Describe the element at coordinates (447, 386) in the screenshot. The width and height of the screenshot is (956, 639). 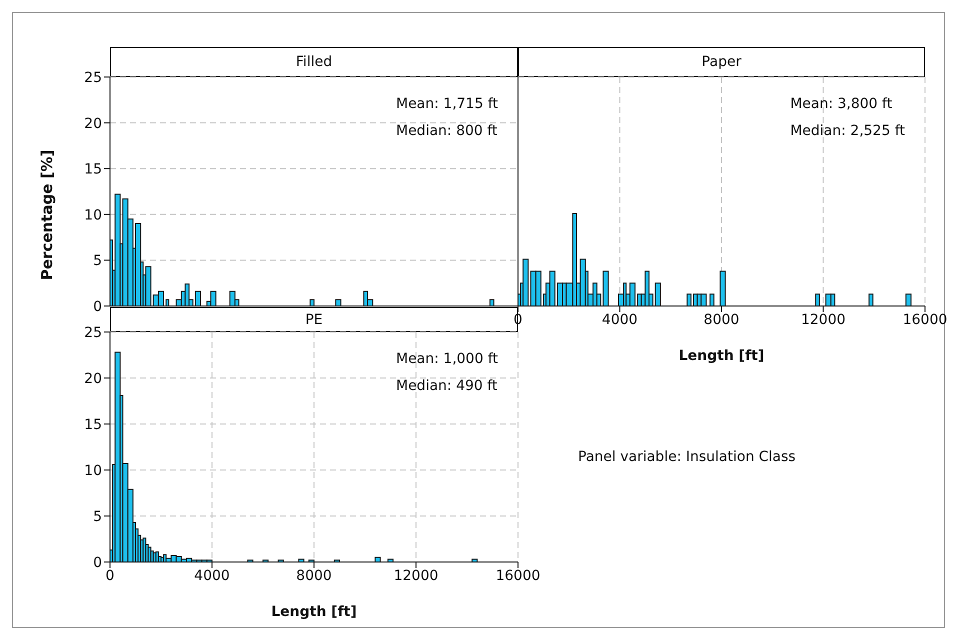
I see `annotation: Median: 490 ft` at that location.